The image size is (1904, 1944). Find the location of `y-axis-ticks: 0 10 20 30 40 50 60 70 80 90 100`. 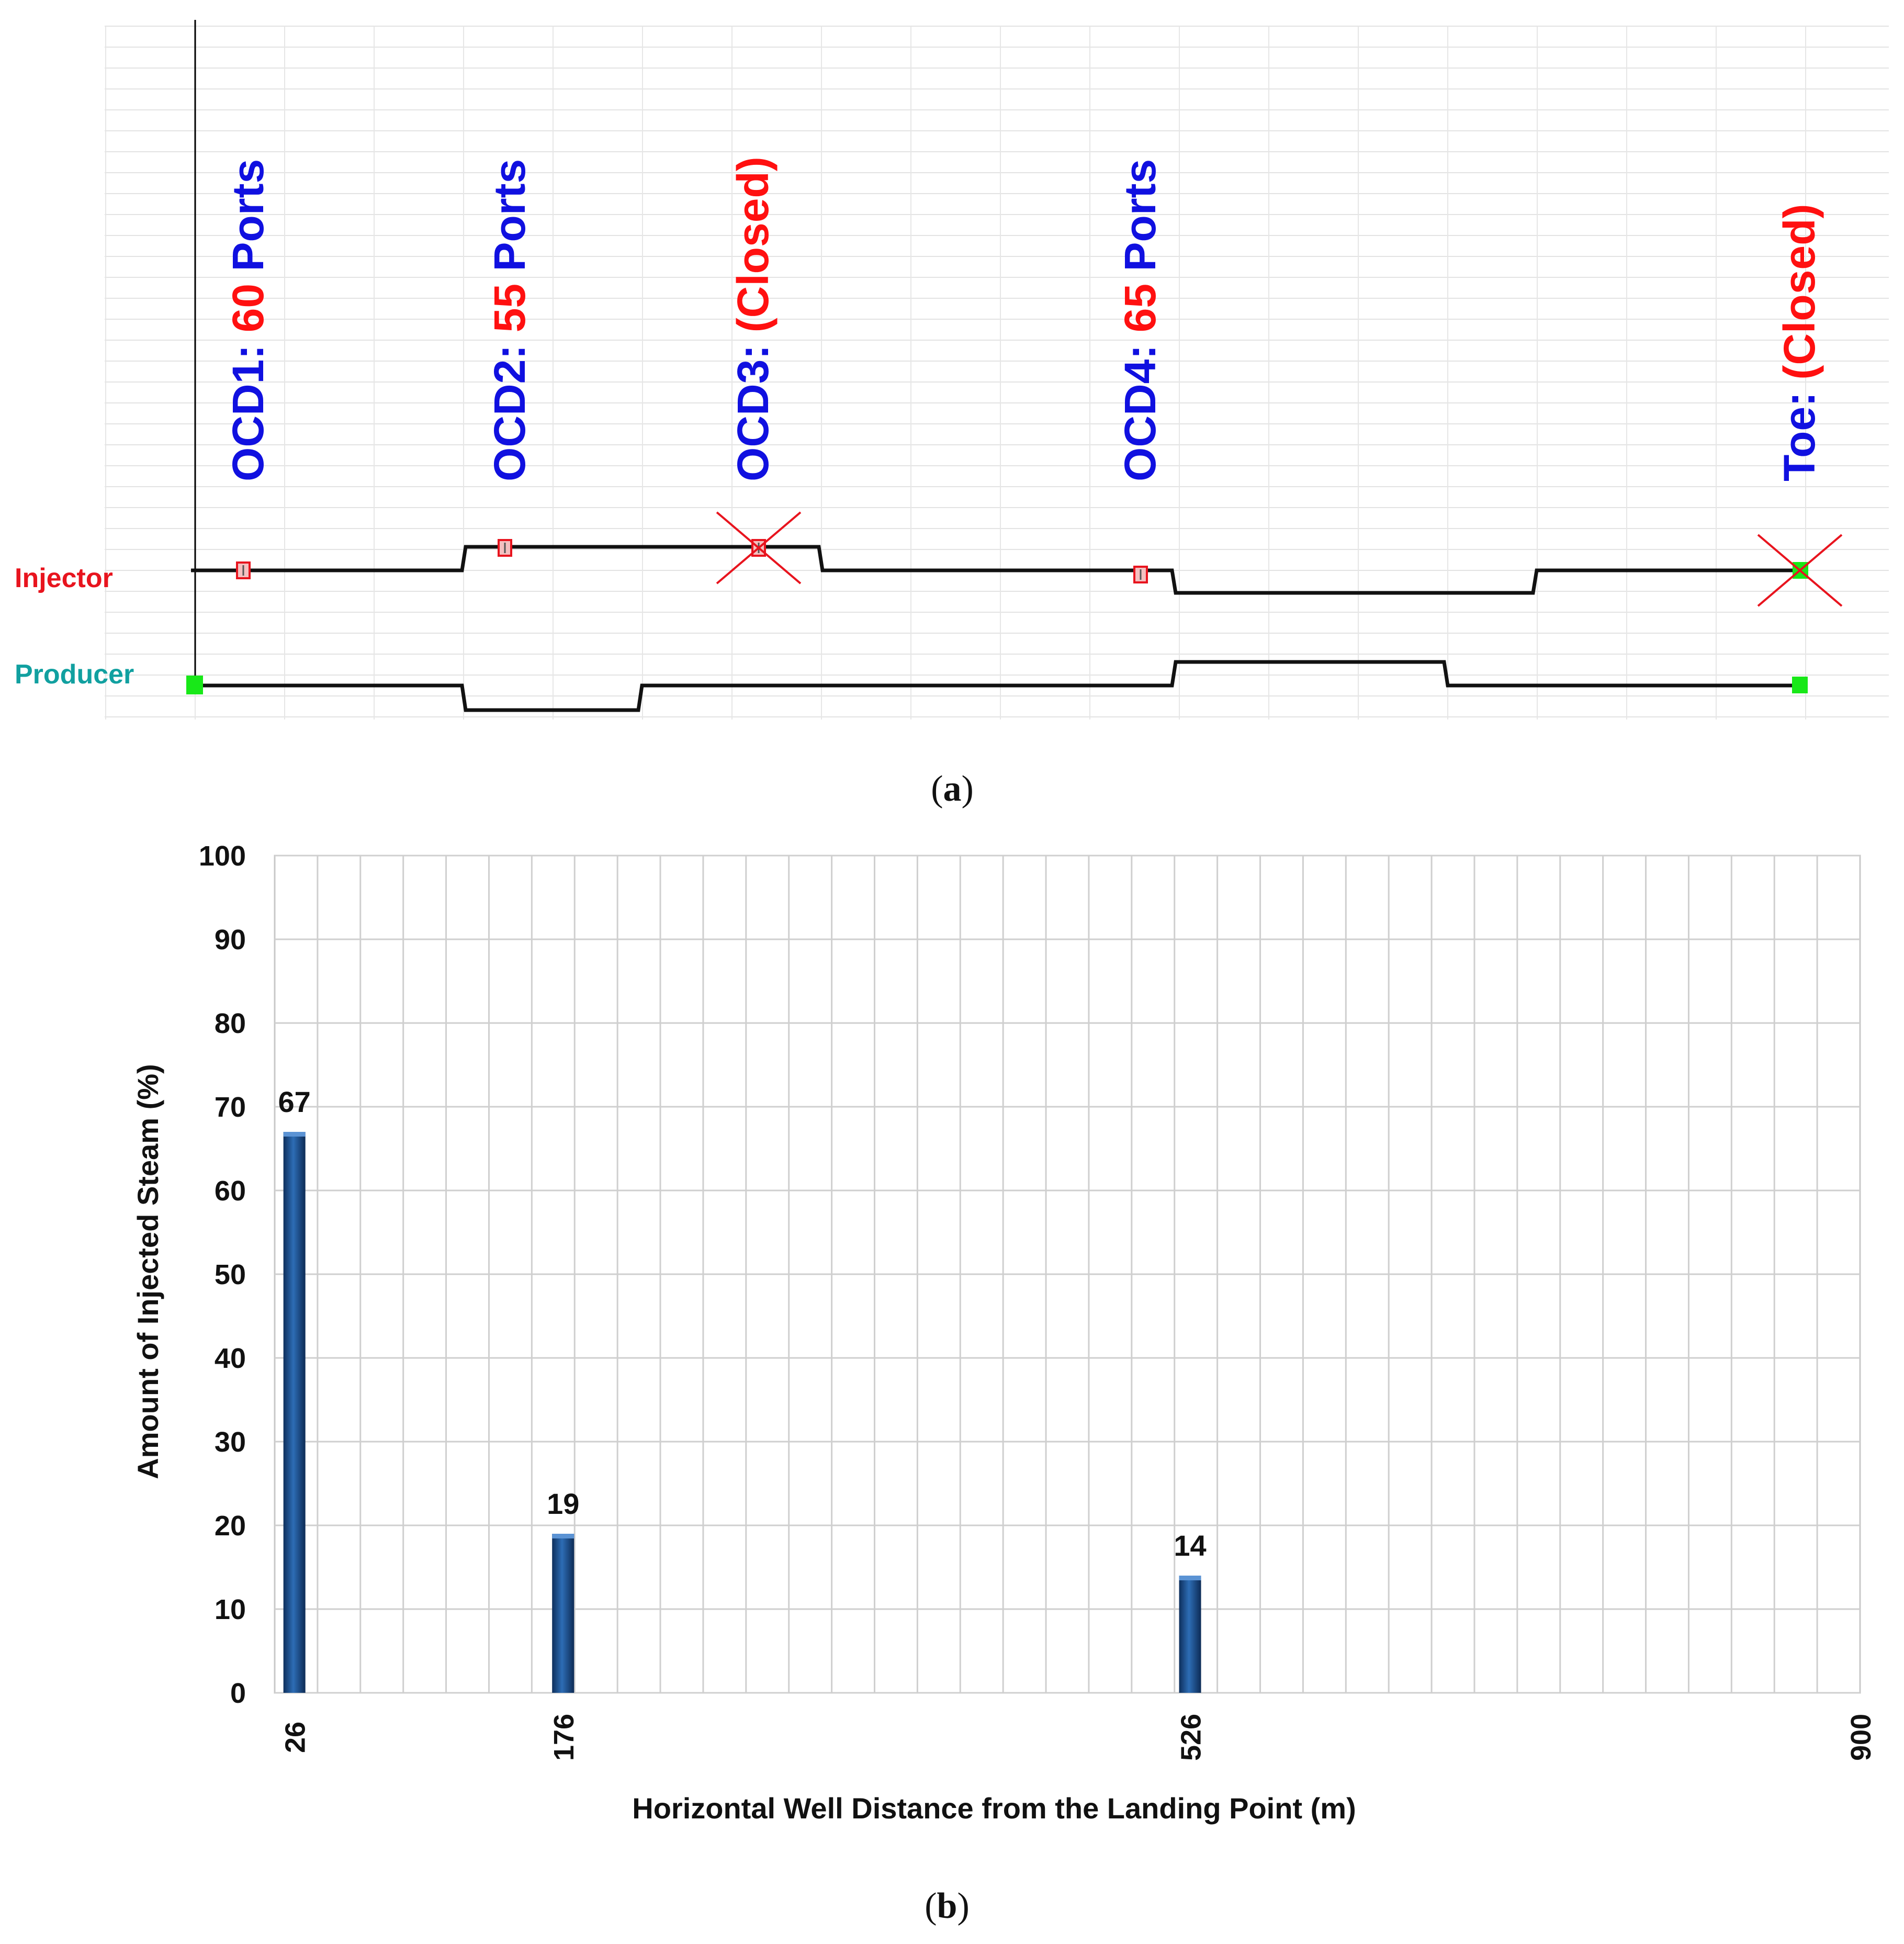

y-axis-ticks: 0 10 20 30 40 50 60 70 80 90 100 is located at coordinates (222, 1274).